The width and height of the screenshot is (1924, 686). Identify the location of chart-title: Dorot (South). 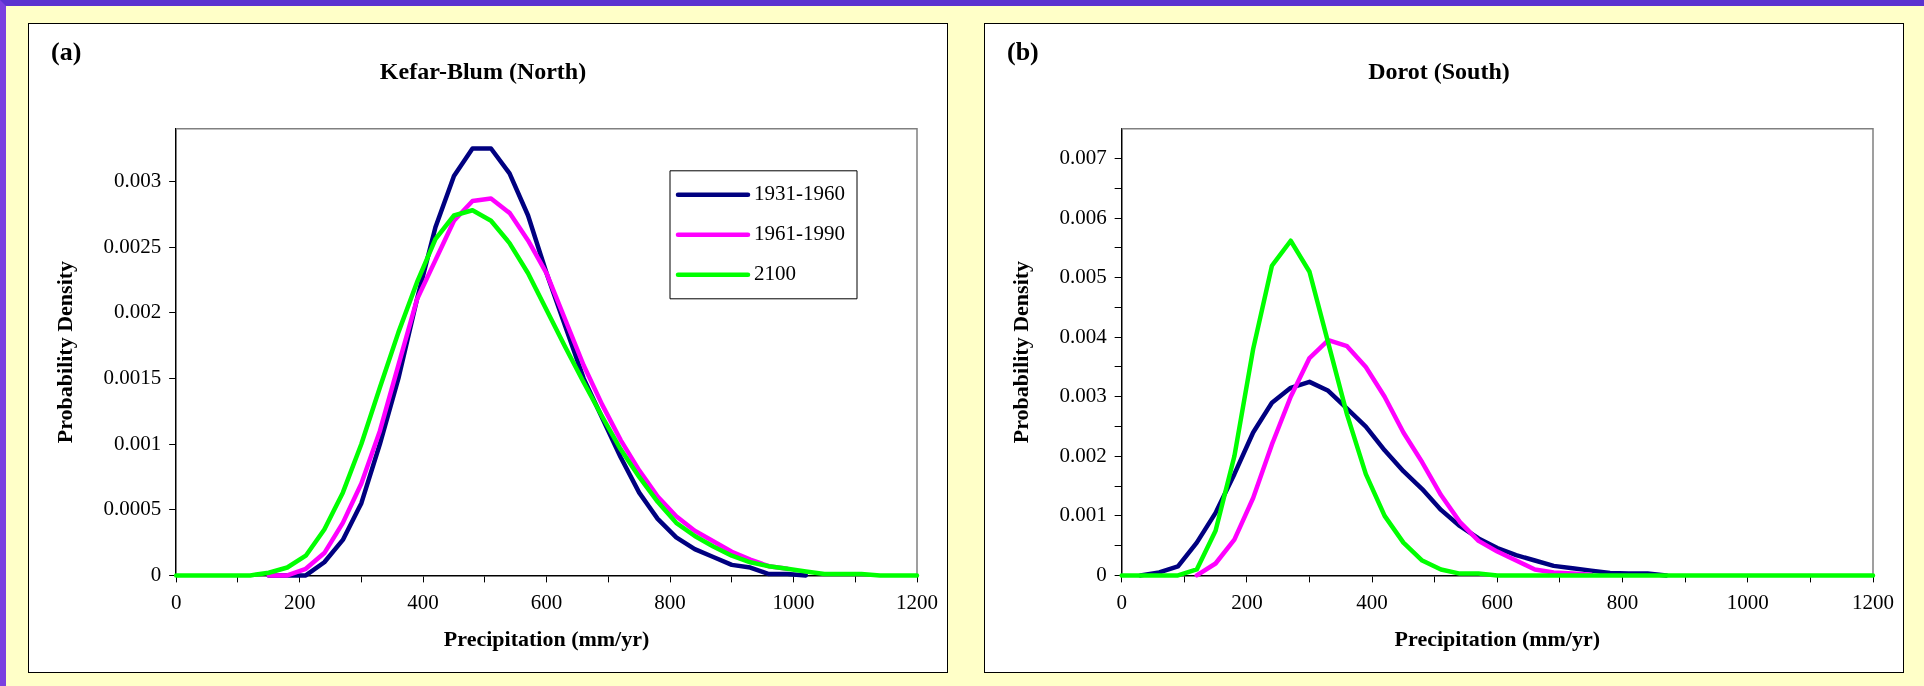
(1439, 70).